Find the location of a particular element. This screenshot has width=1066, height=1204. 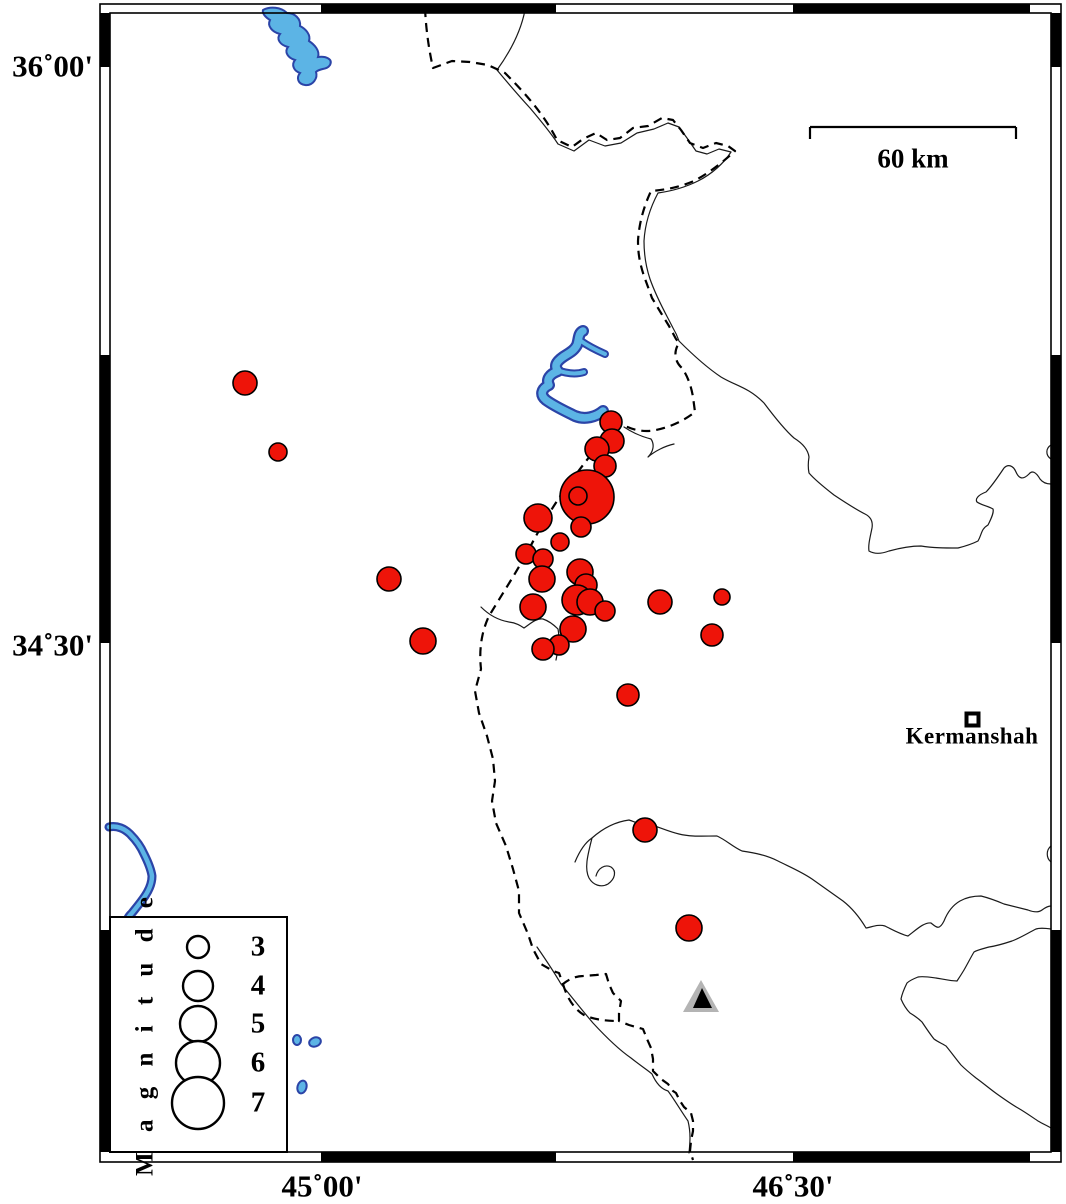

lat-label-34-30: 34˚30' is located at coordinates (52, 645).